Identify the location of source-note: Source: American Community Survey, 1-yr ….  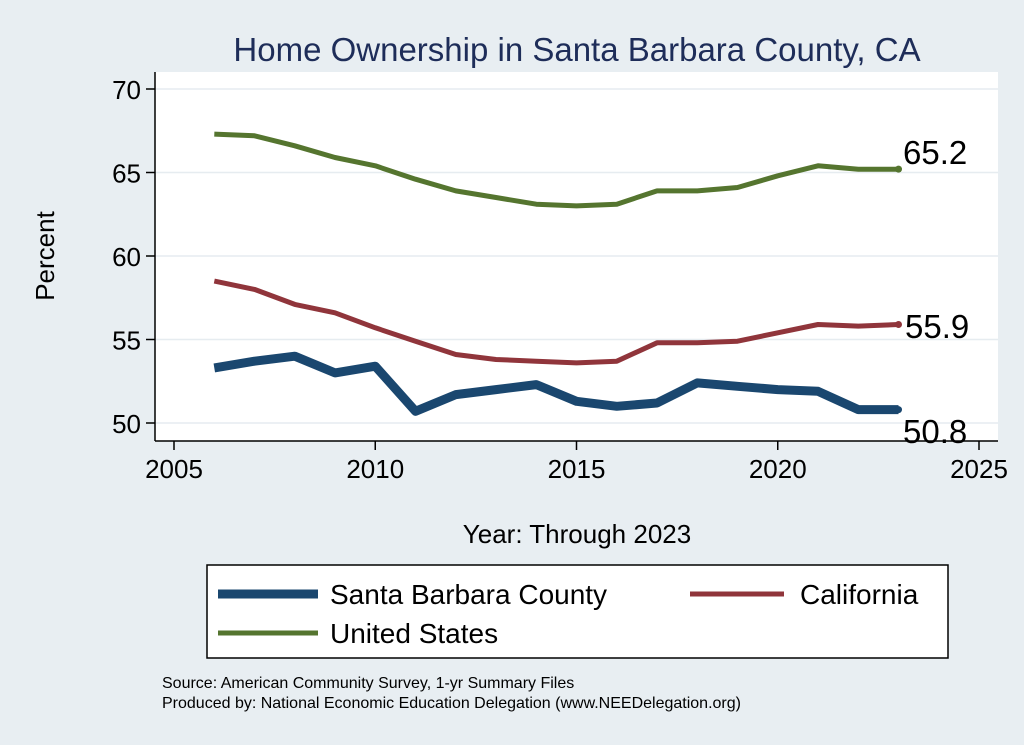
(368, 683).